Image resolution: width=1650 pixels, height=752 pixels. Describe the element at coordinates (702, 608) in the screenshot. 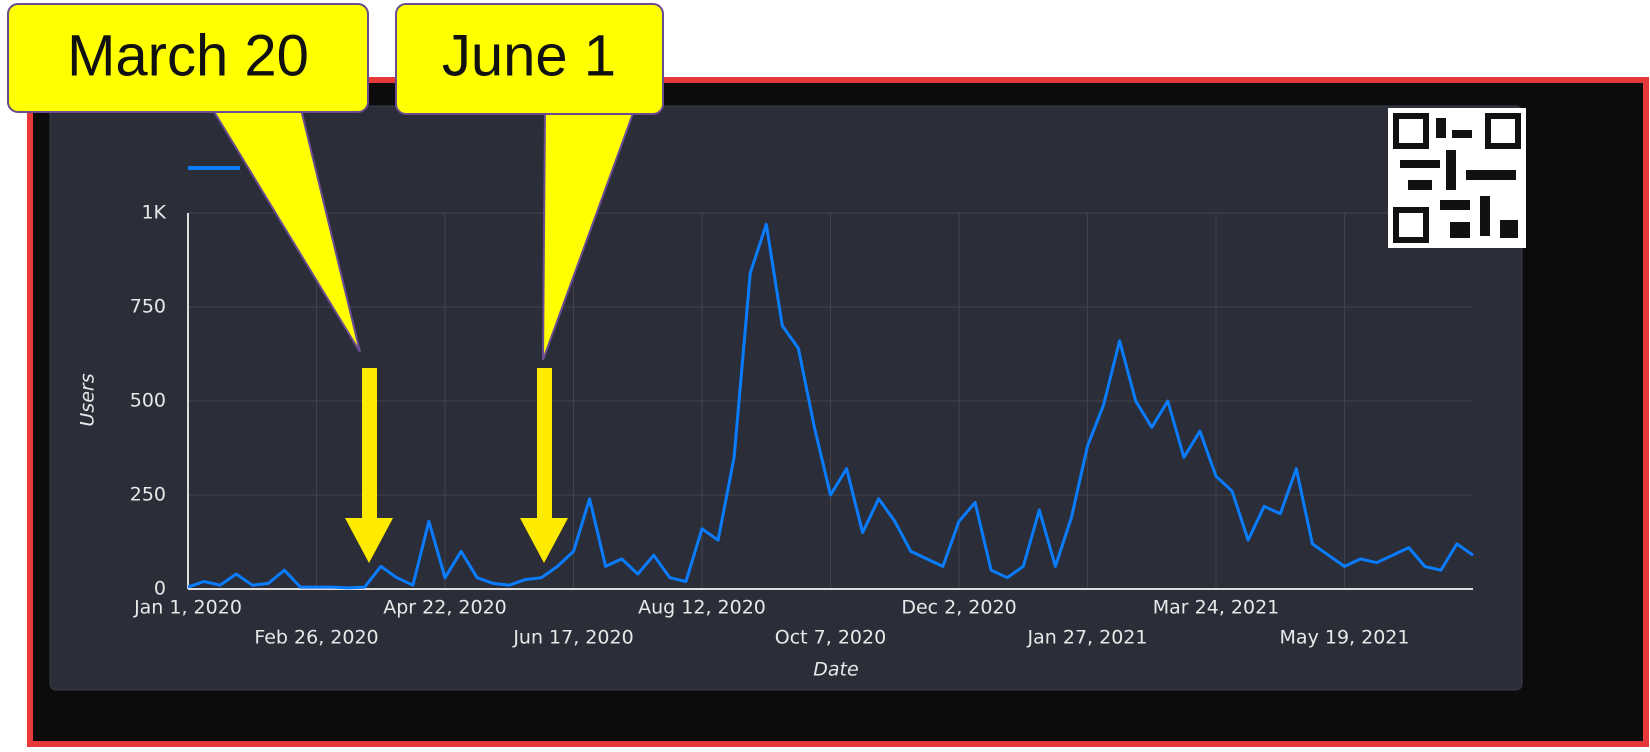

I see `x-tick-label: Aug 12, 2020` at that location.